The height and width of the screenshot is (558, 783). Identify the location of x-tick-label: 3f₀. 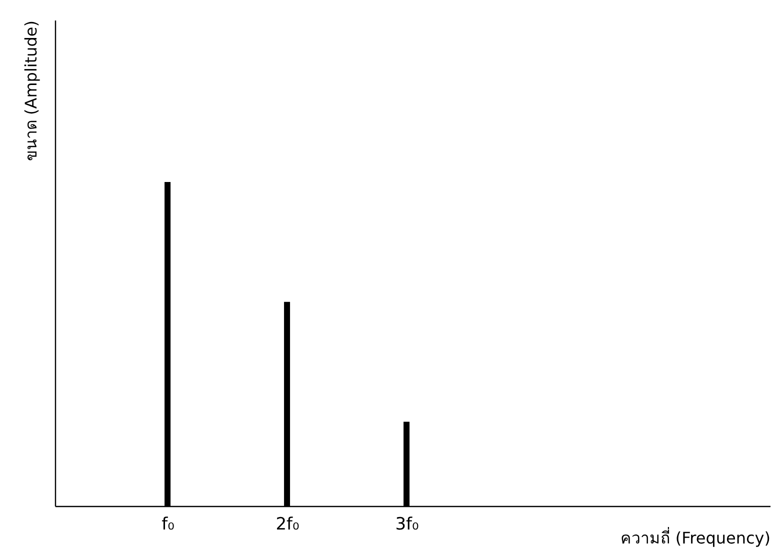
(407, 524).